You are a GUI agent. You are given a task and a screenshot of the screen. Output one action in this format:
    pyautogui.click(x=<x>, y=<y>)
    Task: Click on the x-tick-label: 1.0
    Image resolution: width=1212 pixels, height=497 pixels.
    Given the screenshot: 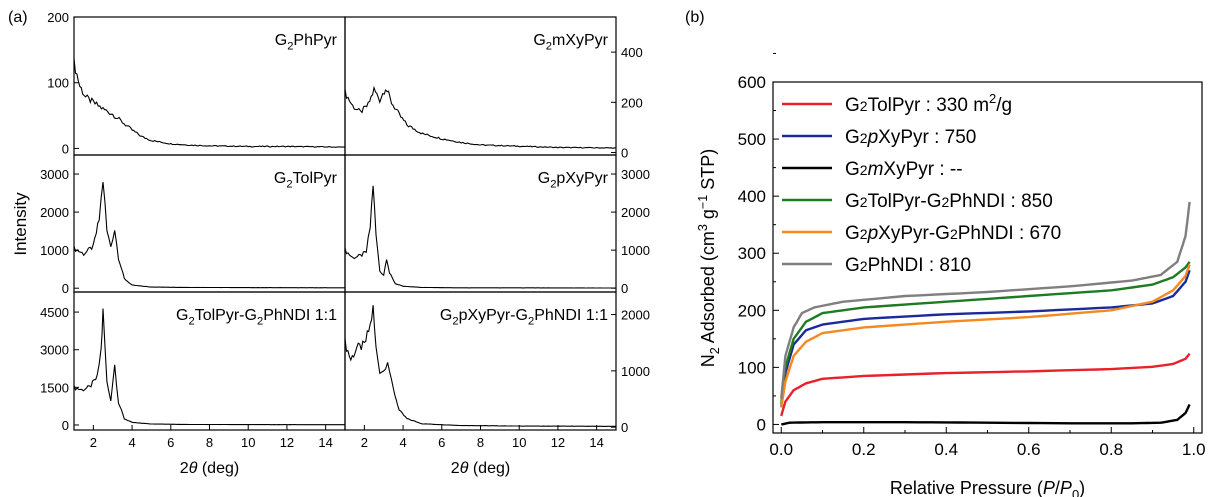 What is the action you would take?
    pyautogui.click(x=1194, y=449)
    